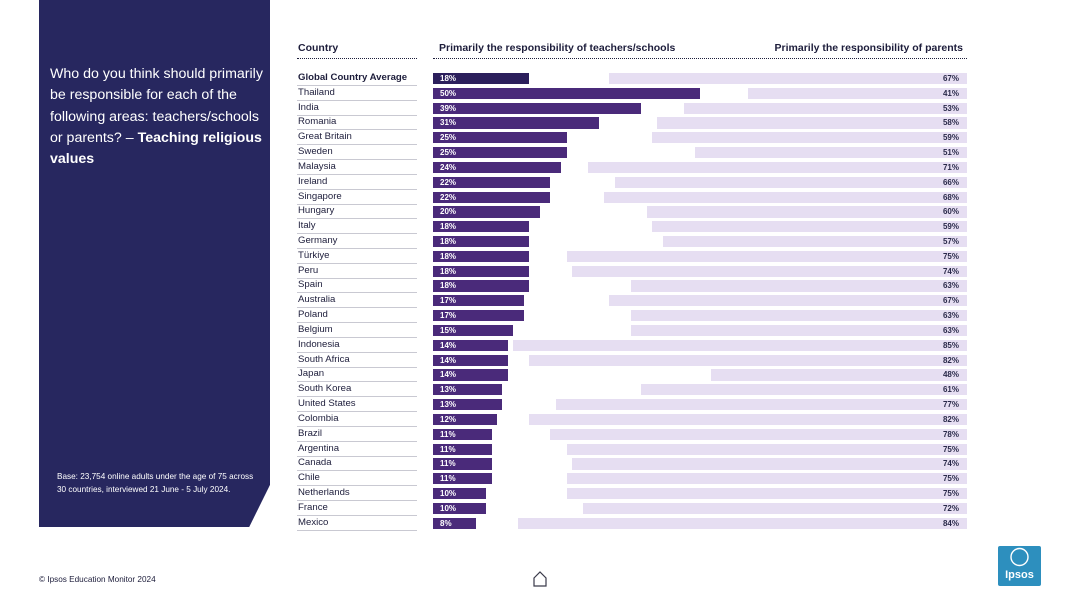 The height and width of the screenshot is (607, 1080). Describe the element at coordinates (540, 479) in the screenshot. I see `data-row: Chile 11% 75%` at that location.